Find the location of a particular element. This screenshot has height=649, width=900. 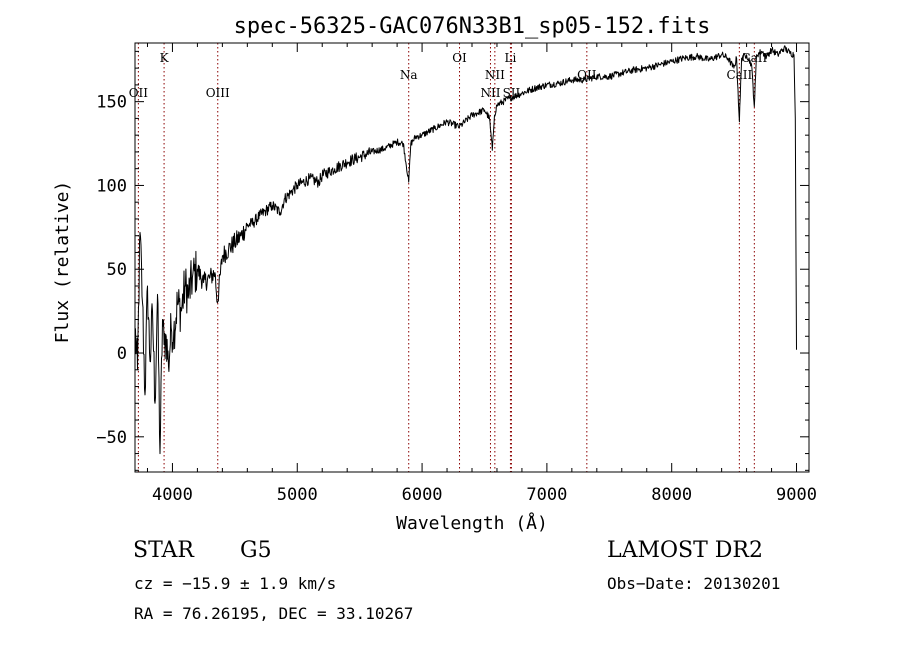

marker-label-7: Li is located at coordinates (511, 58).